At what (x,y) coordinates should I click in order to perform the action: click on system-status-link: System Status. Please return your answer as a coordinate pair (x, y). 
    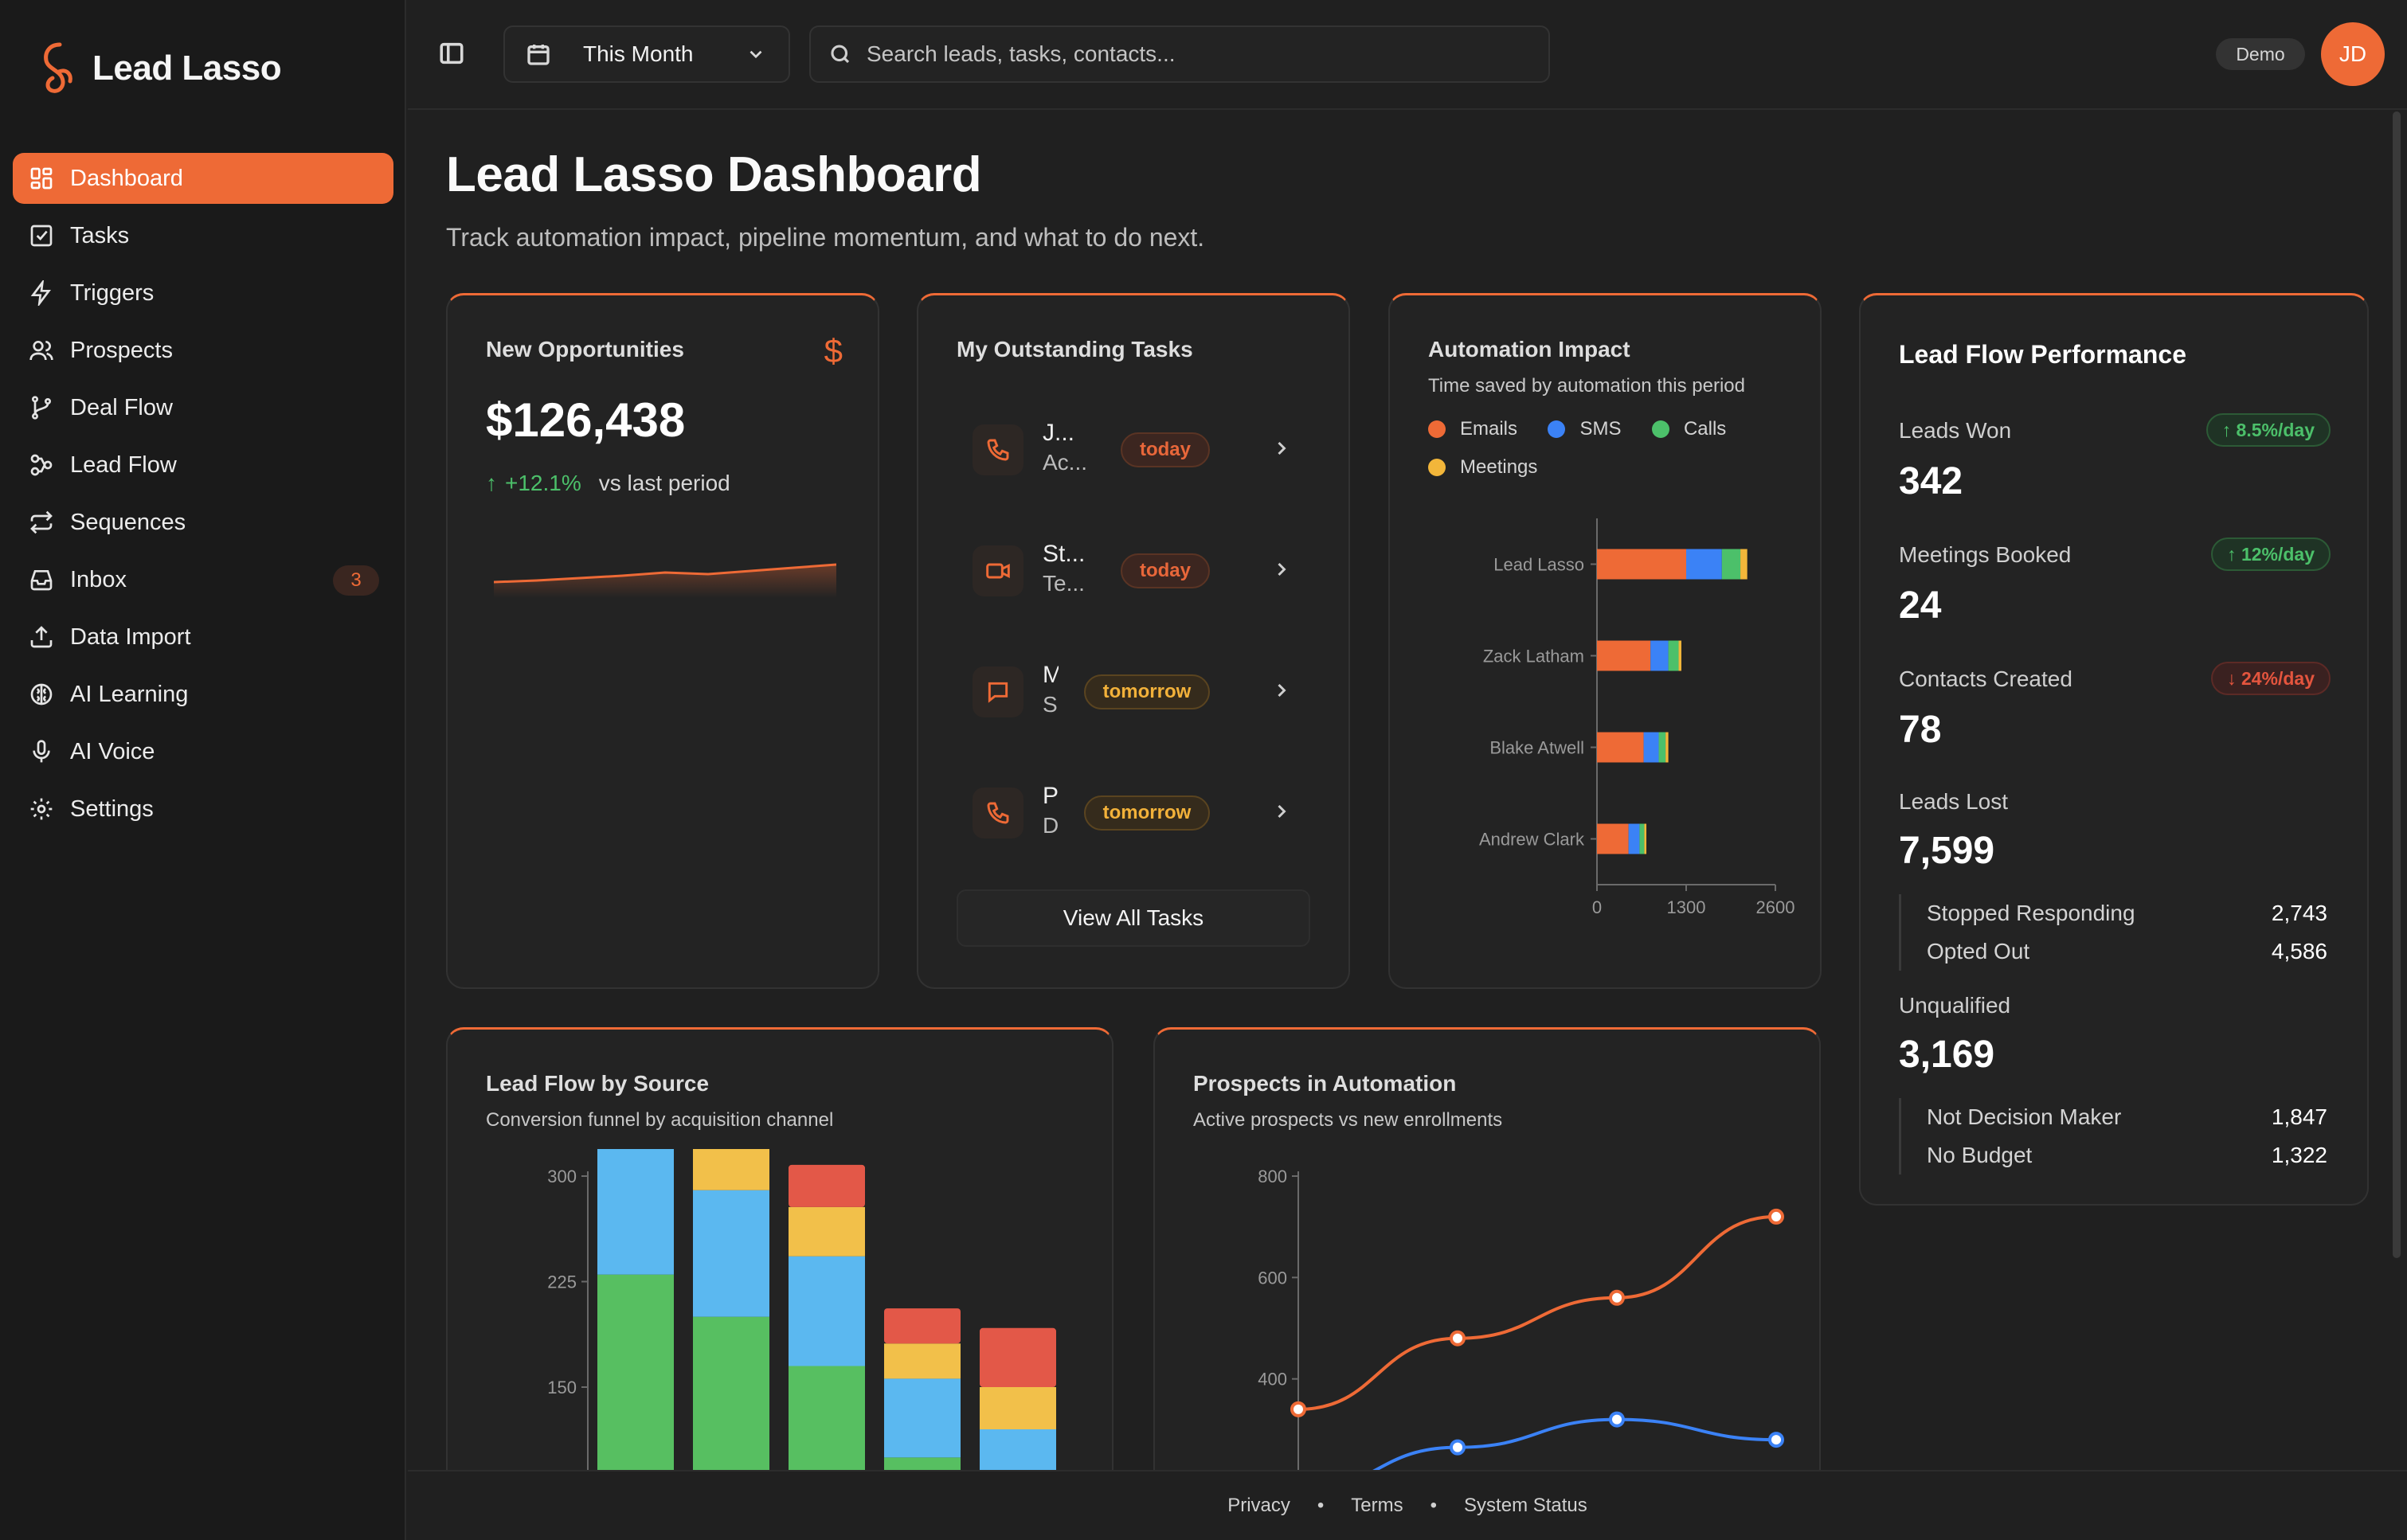
    Looking at the image, I should click on (1525, 1505).